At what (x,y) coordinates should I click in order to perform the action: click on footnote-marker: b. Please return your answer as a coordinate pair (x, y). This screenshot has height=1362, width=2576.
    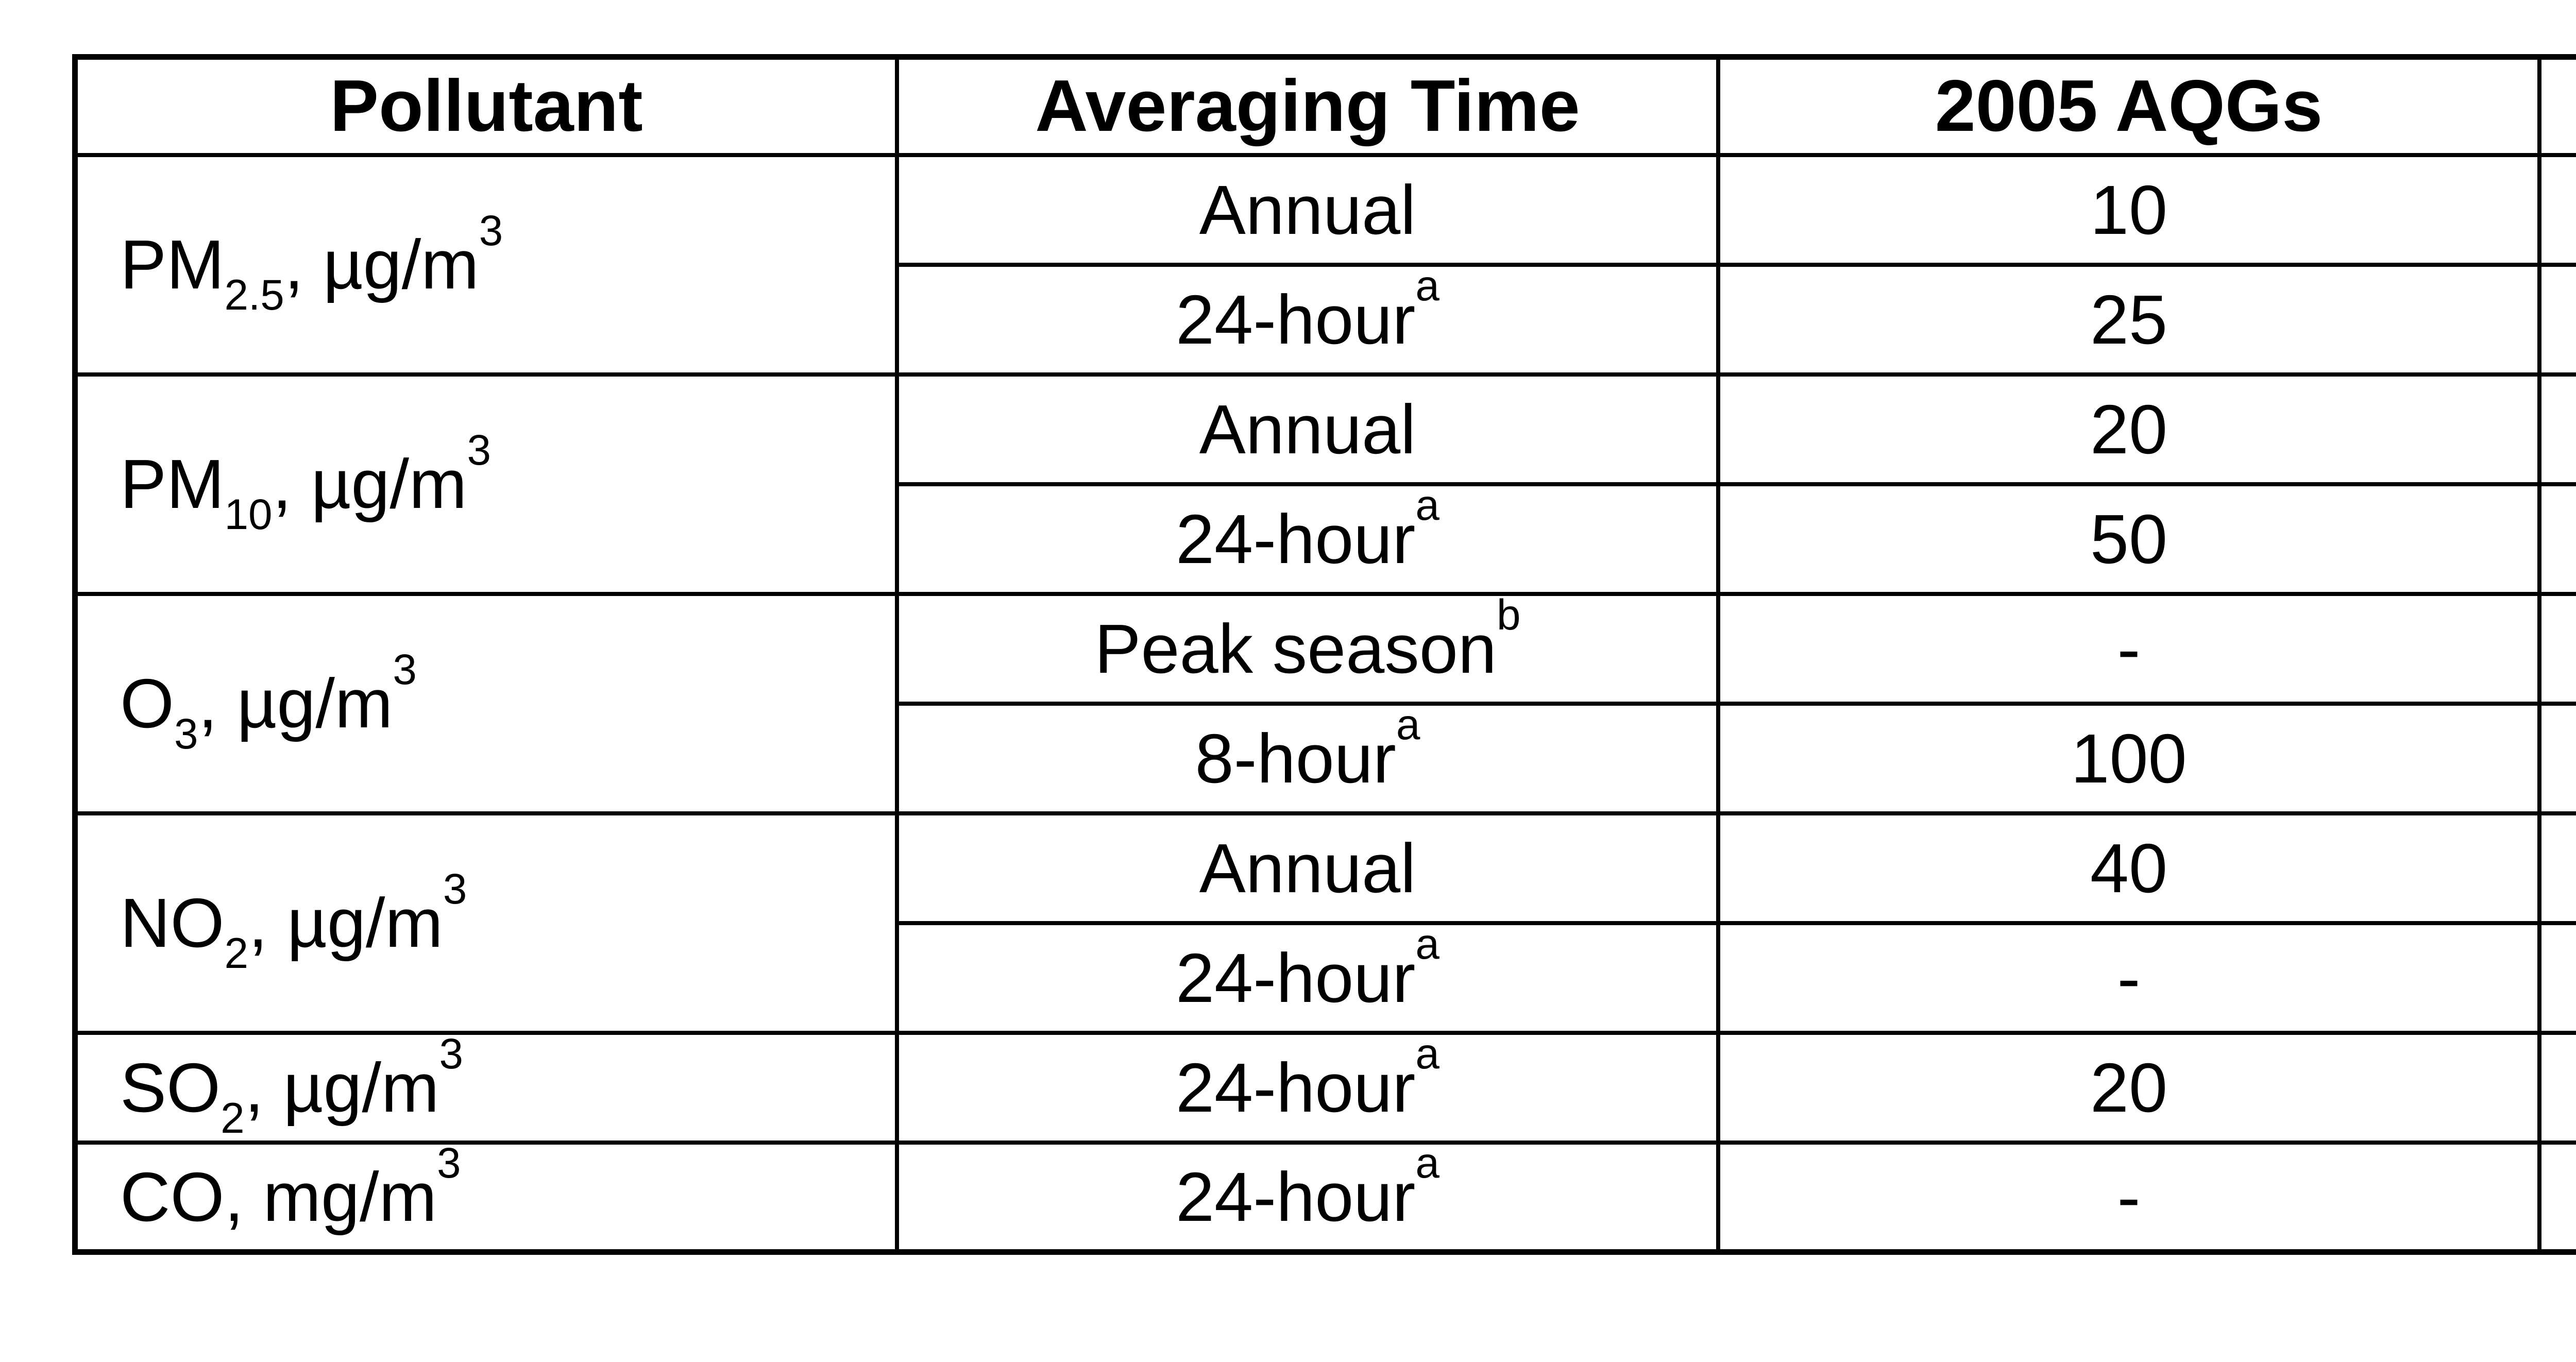
    Looking at the image, I should click on (1508, 616).